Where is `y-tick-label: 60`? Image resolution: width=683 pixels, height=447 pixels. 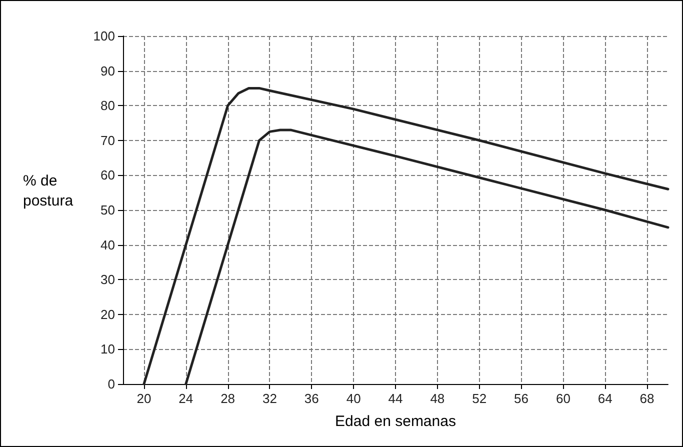 y-tick-label: 60 is located at coordinates (107, 175).